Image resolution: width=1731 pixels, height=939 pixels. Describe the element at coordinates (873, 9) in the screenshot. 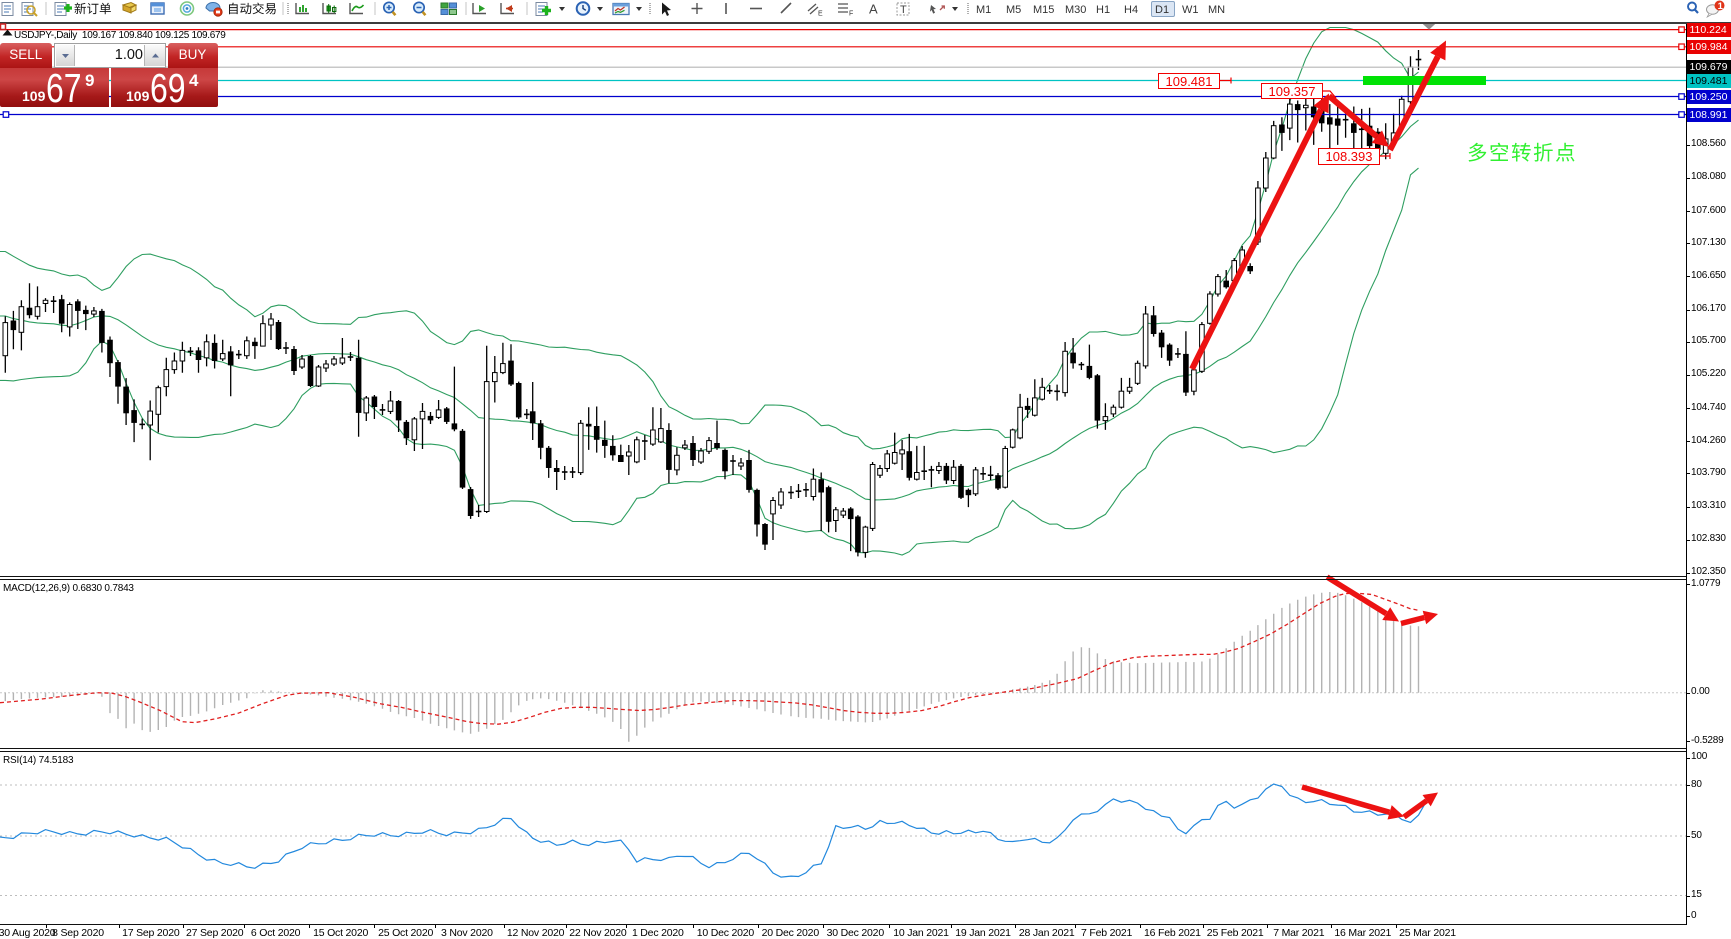

I see `svg-text: A` at that location.